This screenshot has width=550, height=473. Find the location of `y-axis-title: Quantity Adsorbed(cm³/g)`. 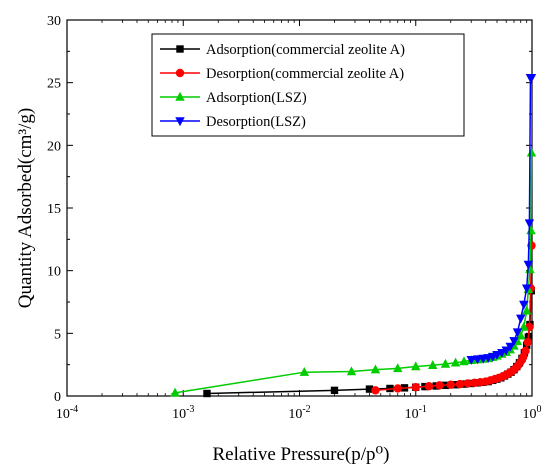

y-axis-title: Quantity Adsorbed(cm³/g) is located at coordinates (25, 208).